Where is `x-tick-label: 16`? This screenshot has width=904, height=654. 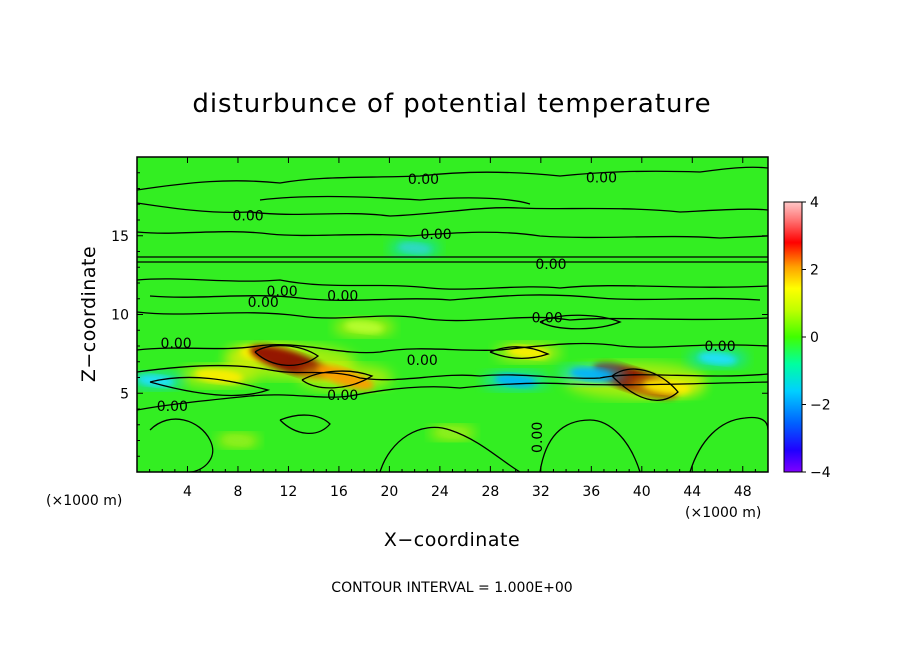 x-tick-label: 16 is located at coordinates (339, 492).